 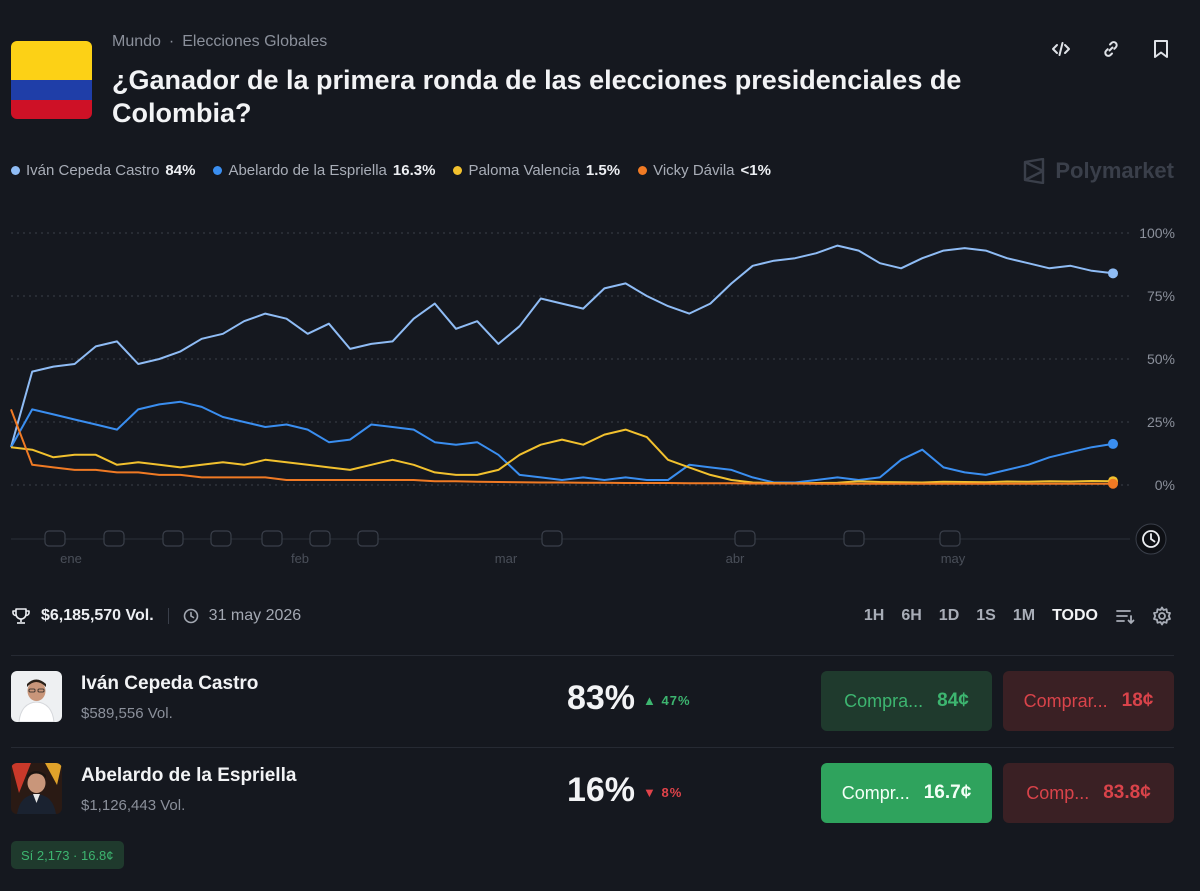 What do you see at coordinates (51, 80) in the screenshot?
I see `colombia-flag` at bounding box center [51, 80].